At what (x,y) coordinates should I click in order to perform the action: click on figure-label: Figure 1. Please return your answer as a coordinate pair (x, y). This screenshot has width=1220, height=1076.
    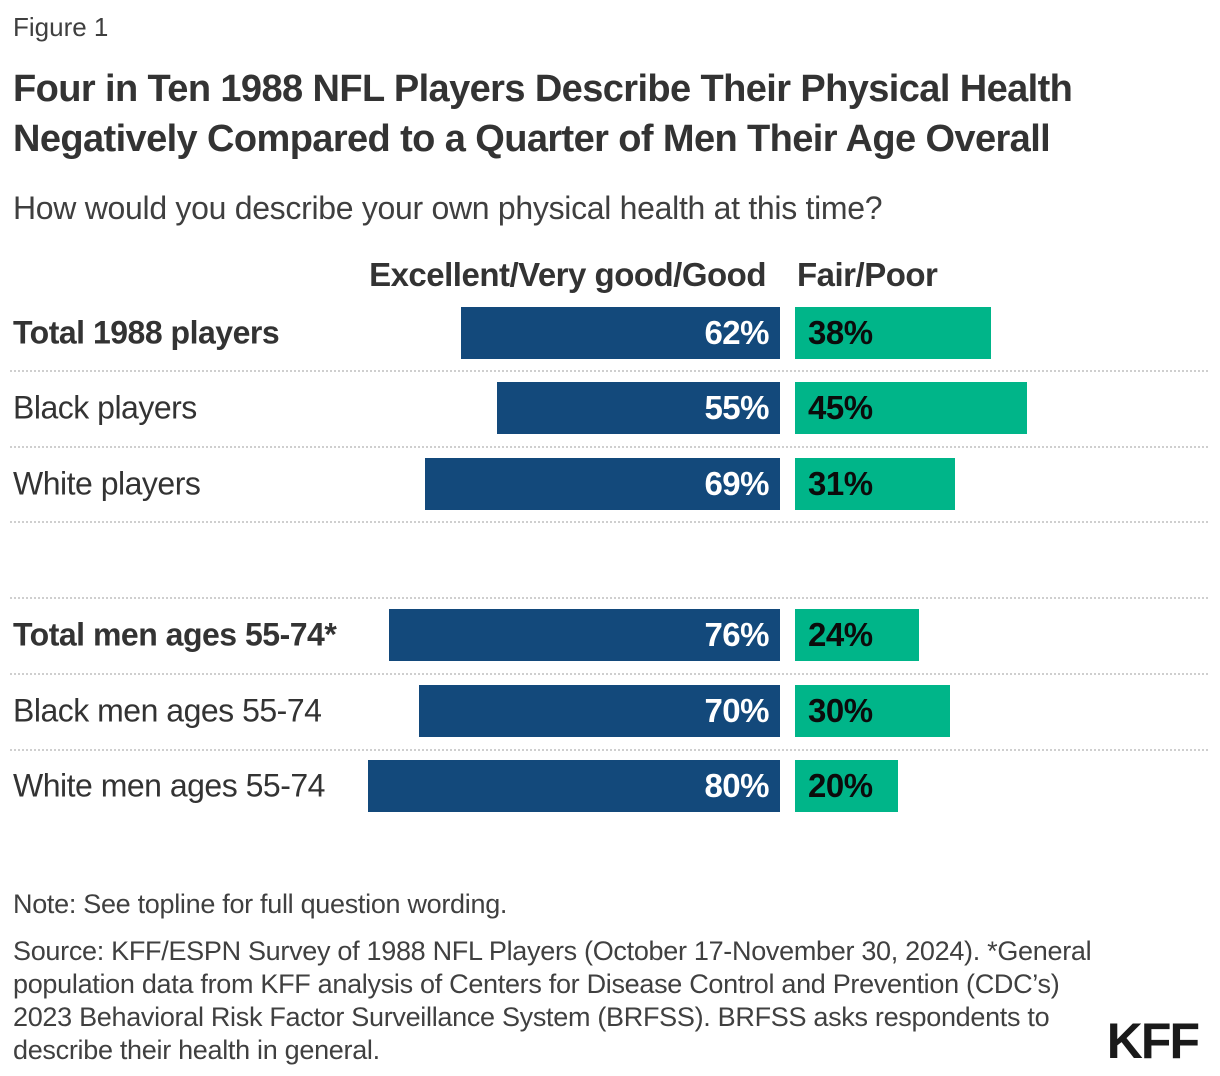
    Looking at the image, I should click on (61, 27).